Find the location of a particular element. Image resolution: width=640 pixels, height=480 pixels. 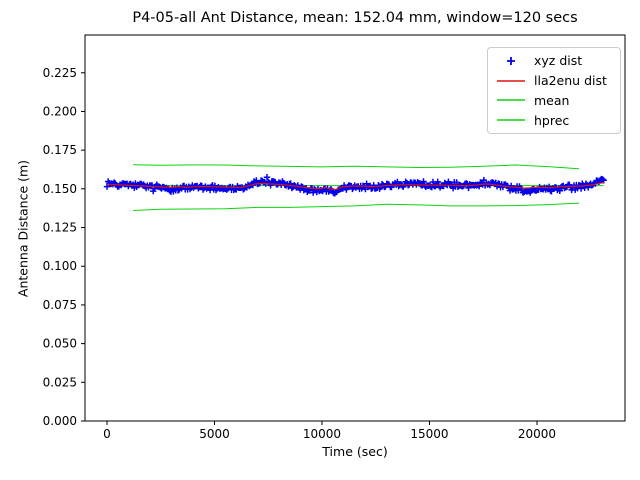

legend-label: xyz dist is located at coordinates (558, 61).